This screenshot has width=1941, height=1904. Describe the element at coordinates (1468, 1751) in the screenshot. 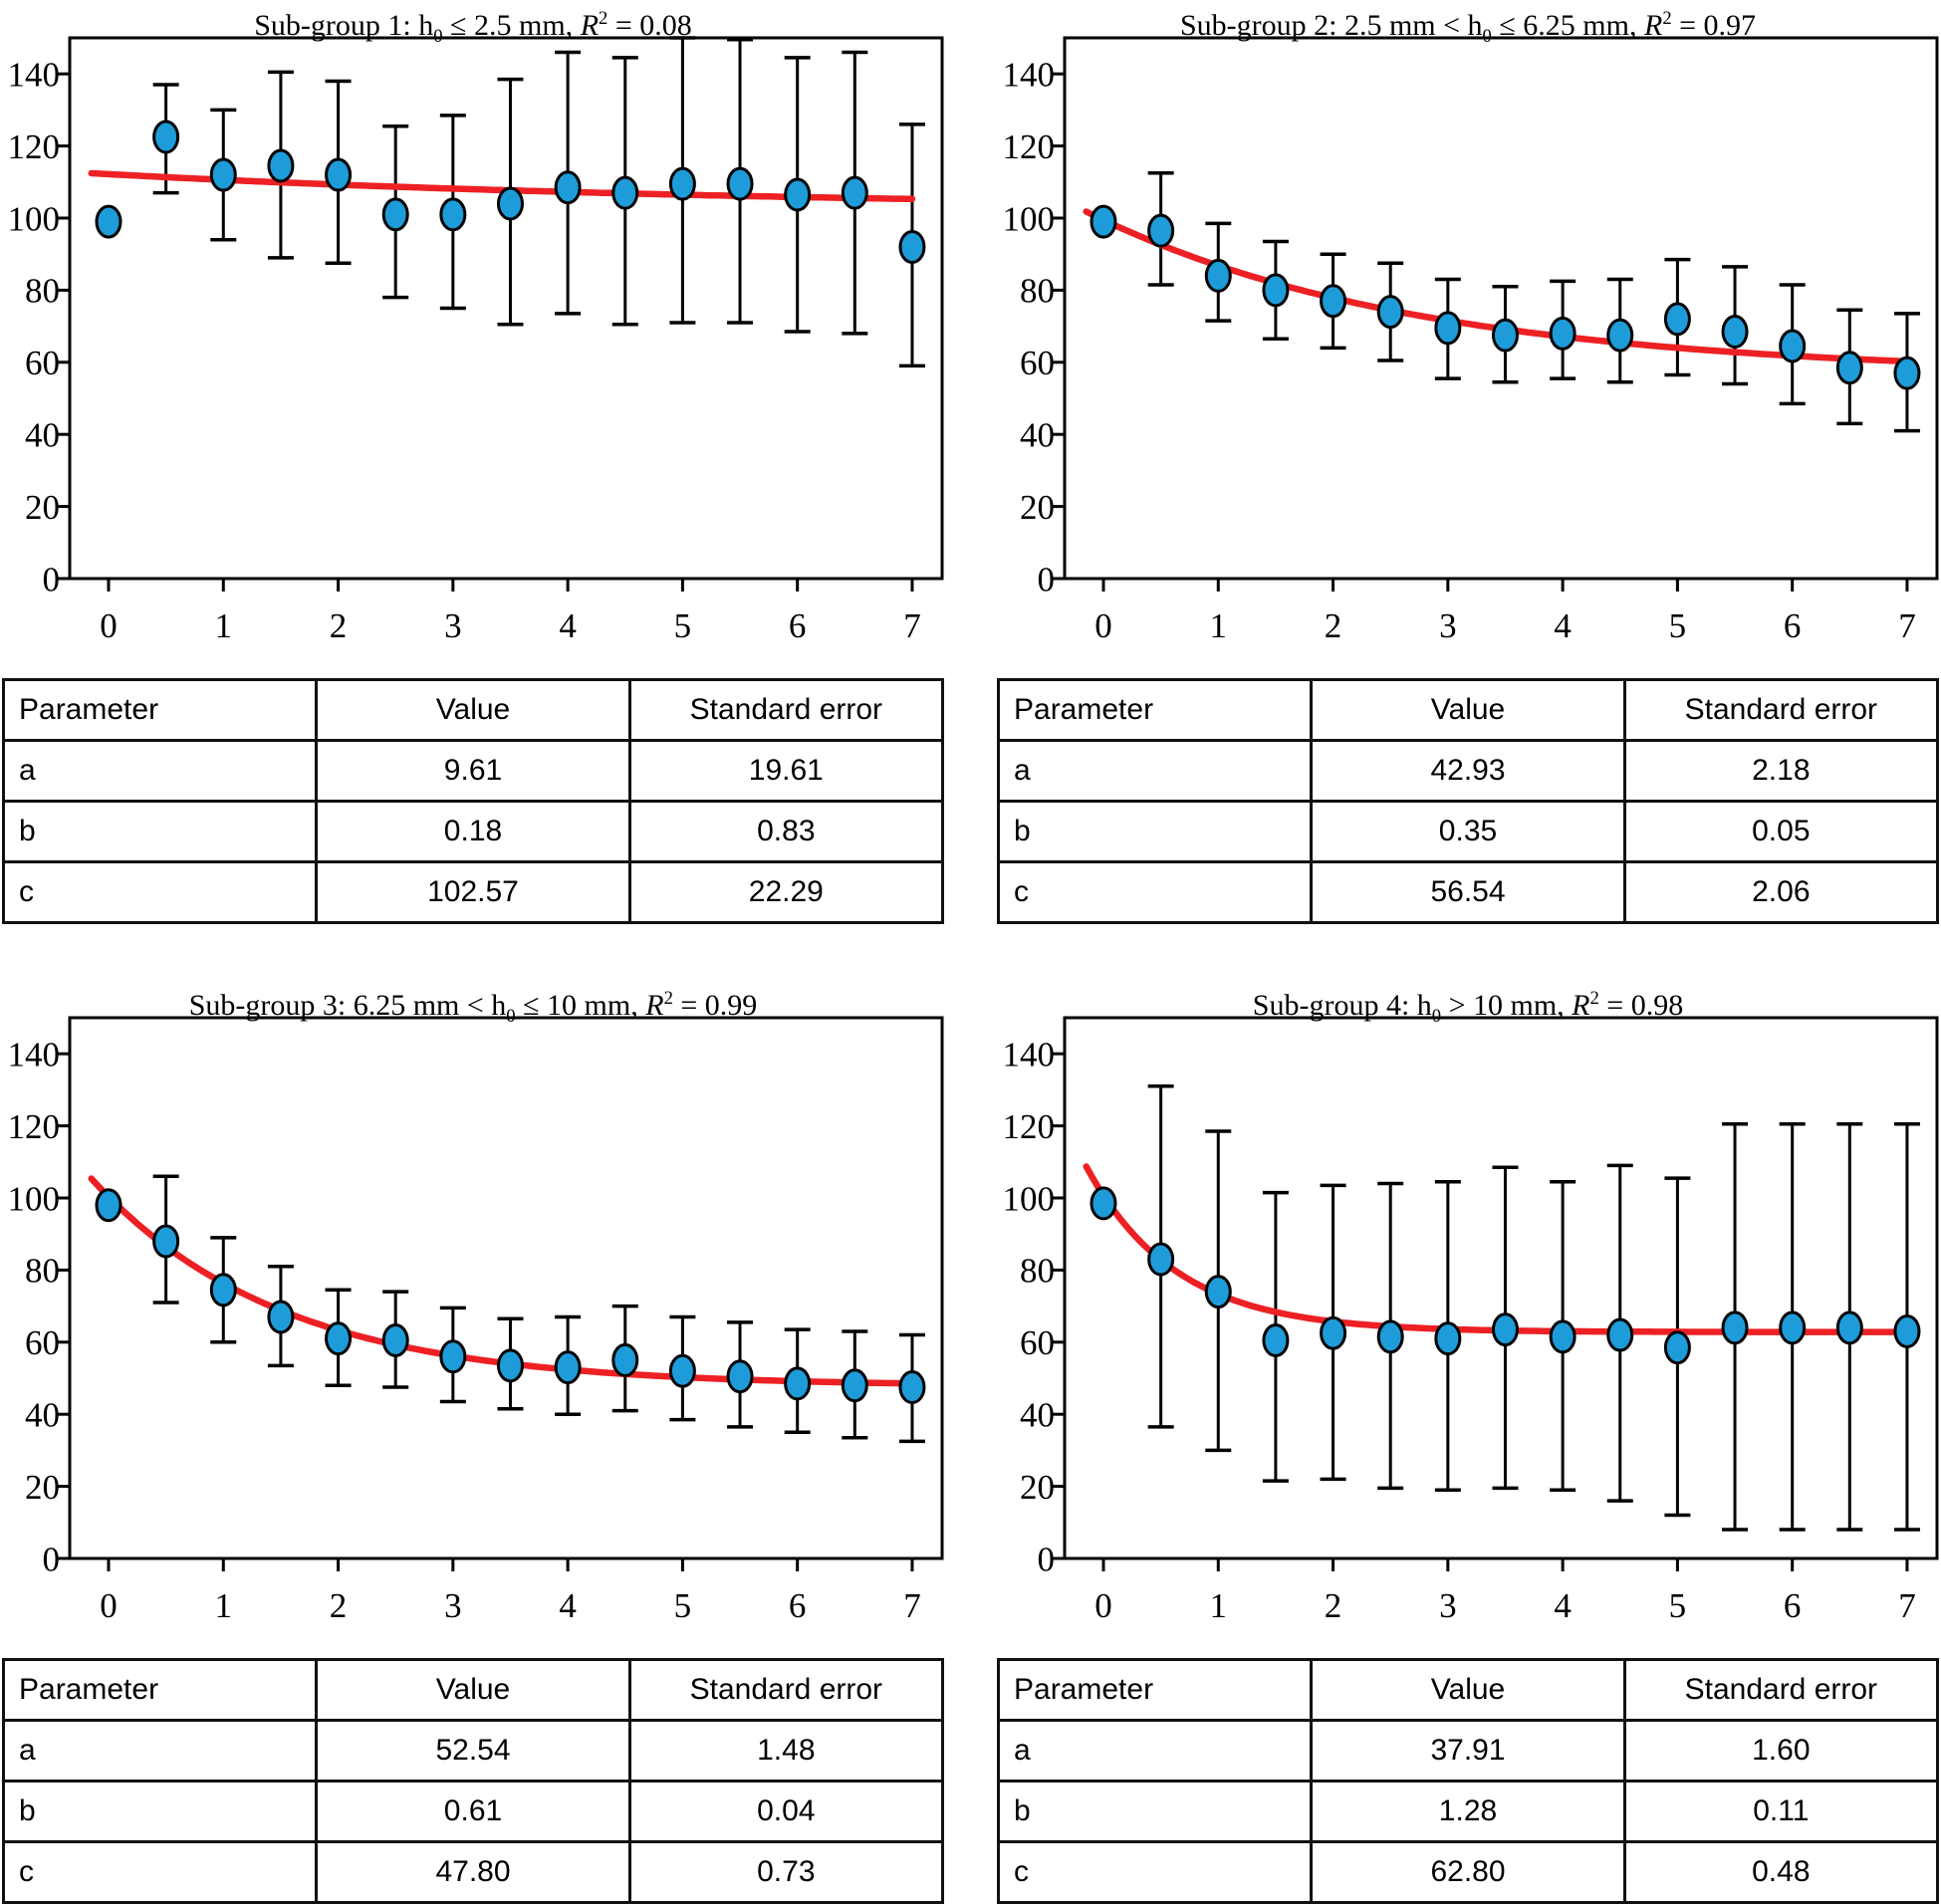

I see `table-row: a 37.91 1.60` at that location.